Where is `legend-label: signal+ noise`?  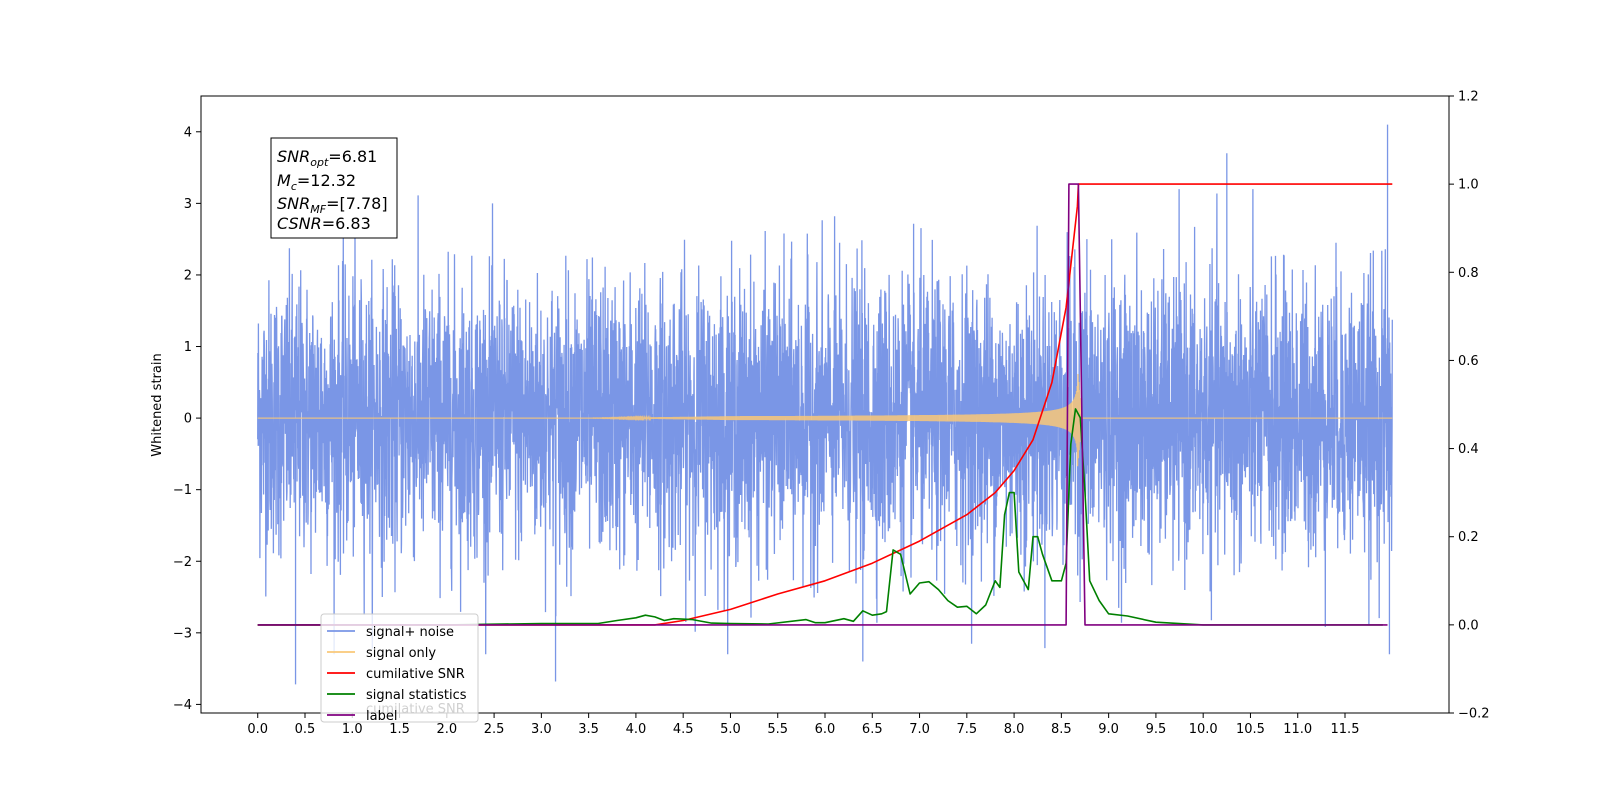 legend-label: signal+ noise is located at coordinates (410, 632).